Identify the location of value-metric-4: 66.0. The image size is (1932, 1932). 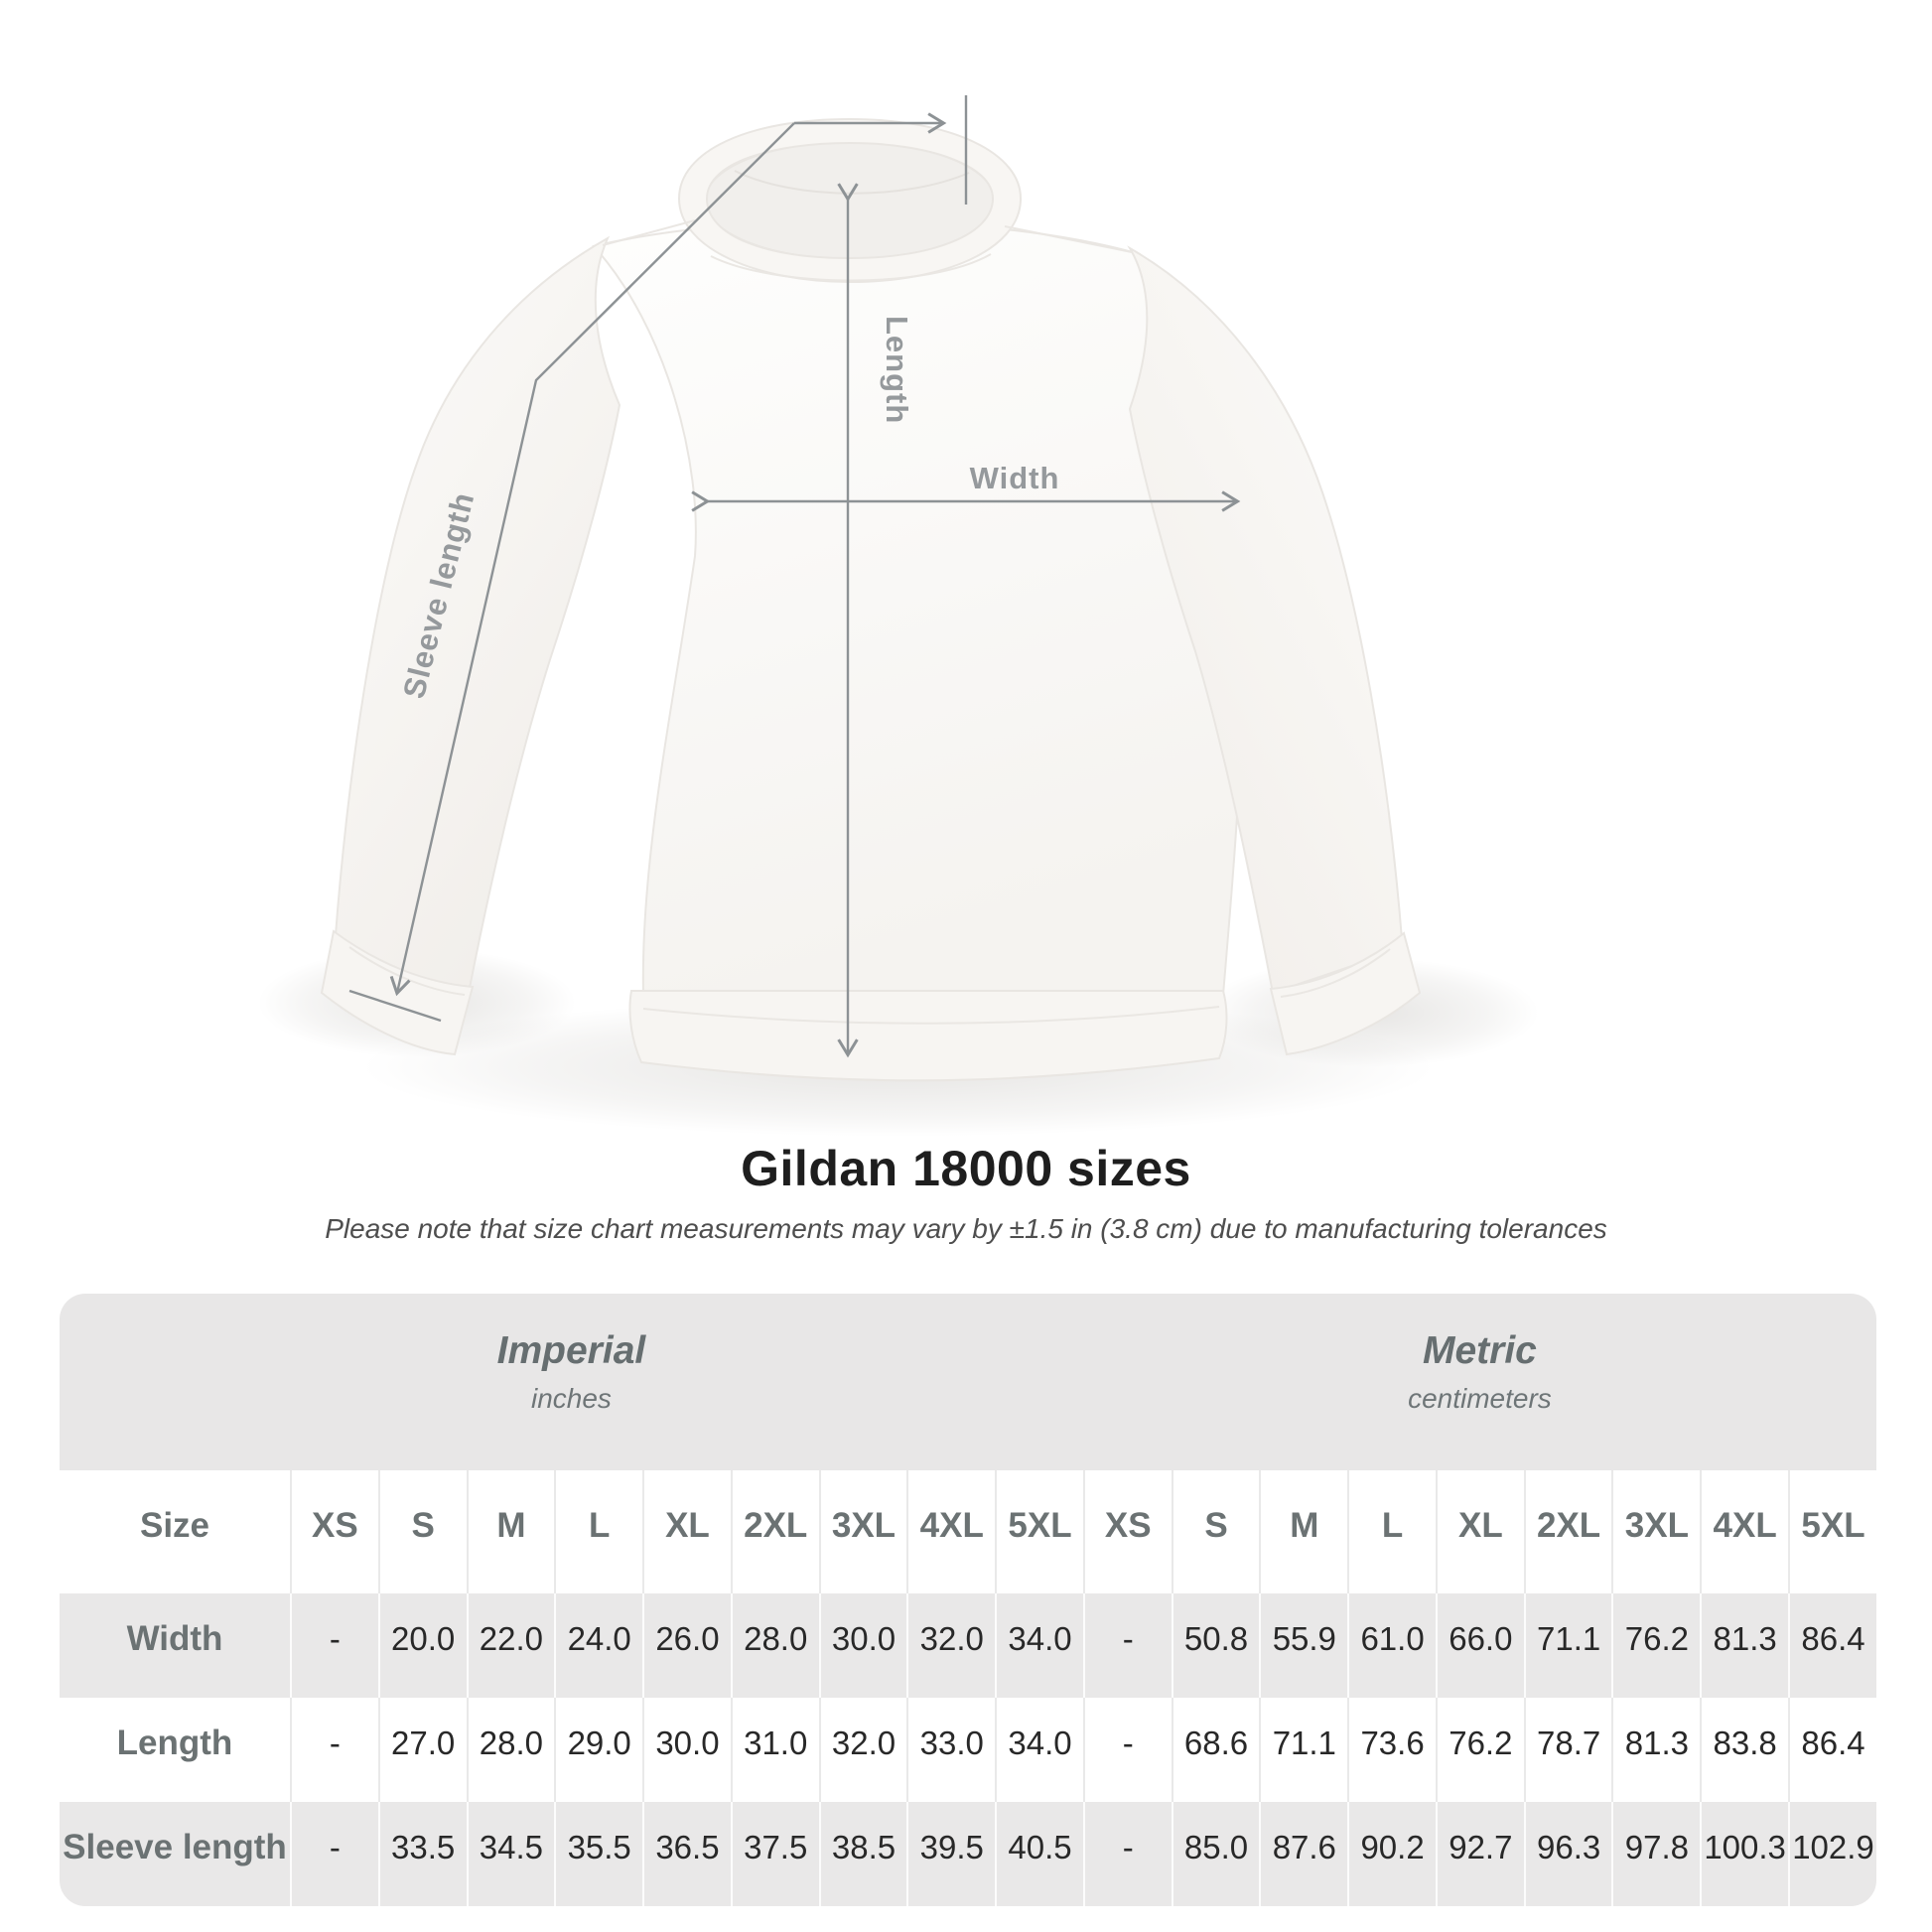
(1480, 1645).